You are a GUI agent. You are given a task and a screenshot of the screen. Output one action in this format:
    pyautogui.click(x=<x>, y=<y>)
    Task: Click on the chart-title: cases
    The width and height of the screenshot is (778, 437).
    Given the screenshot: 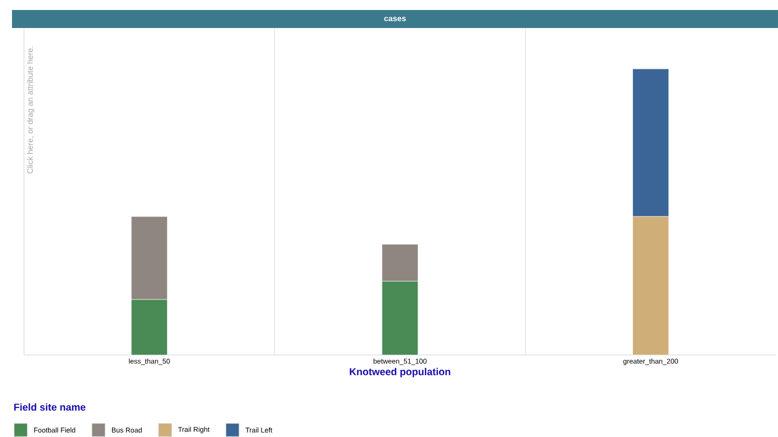 What is the action you would take?
    pyautogui.click(x=395, y=19)
    